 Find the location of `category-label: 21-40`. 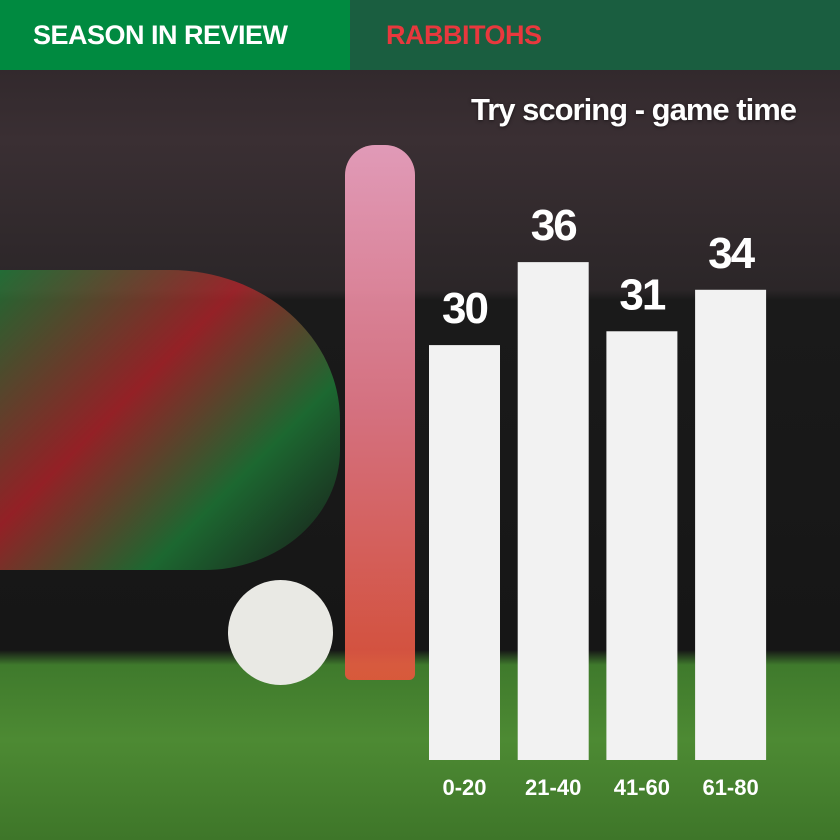

category-label: 21-40 is located at coordinates (553, 787).